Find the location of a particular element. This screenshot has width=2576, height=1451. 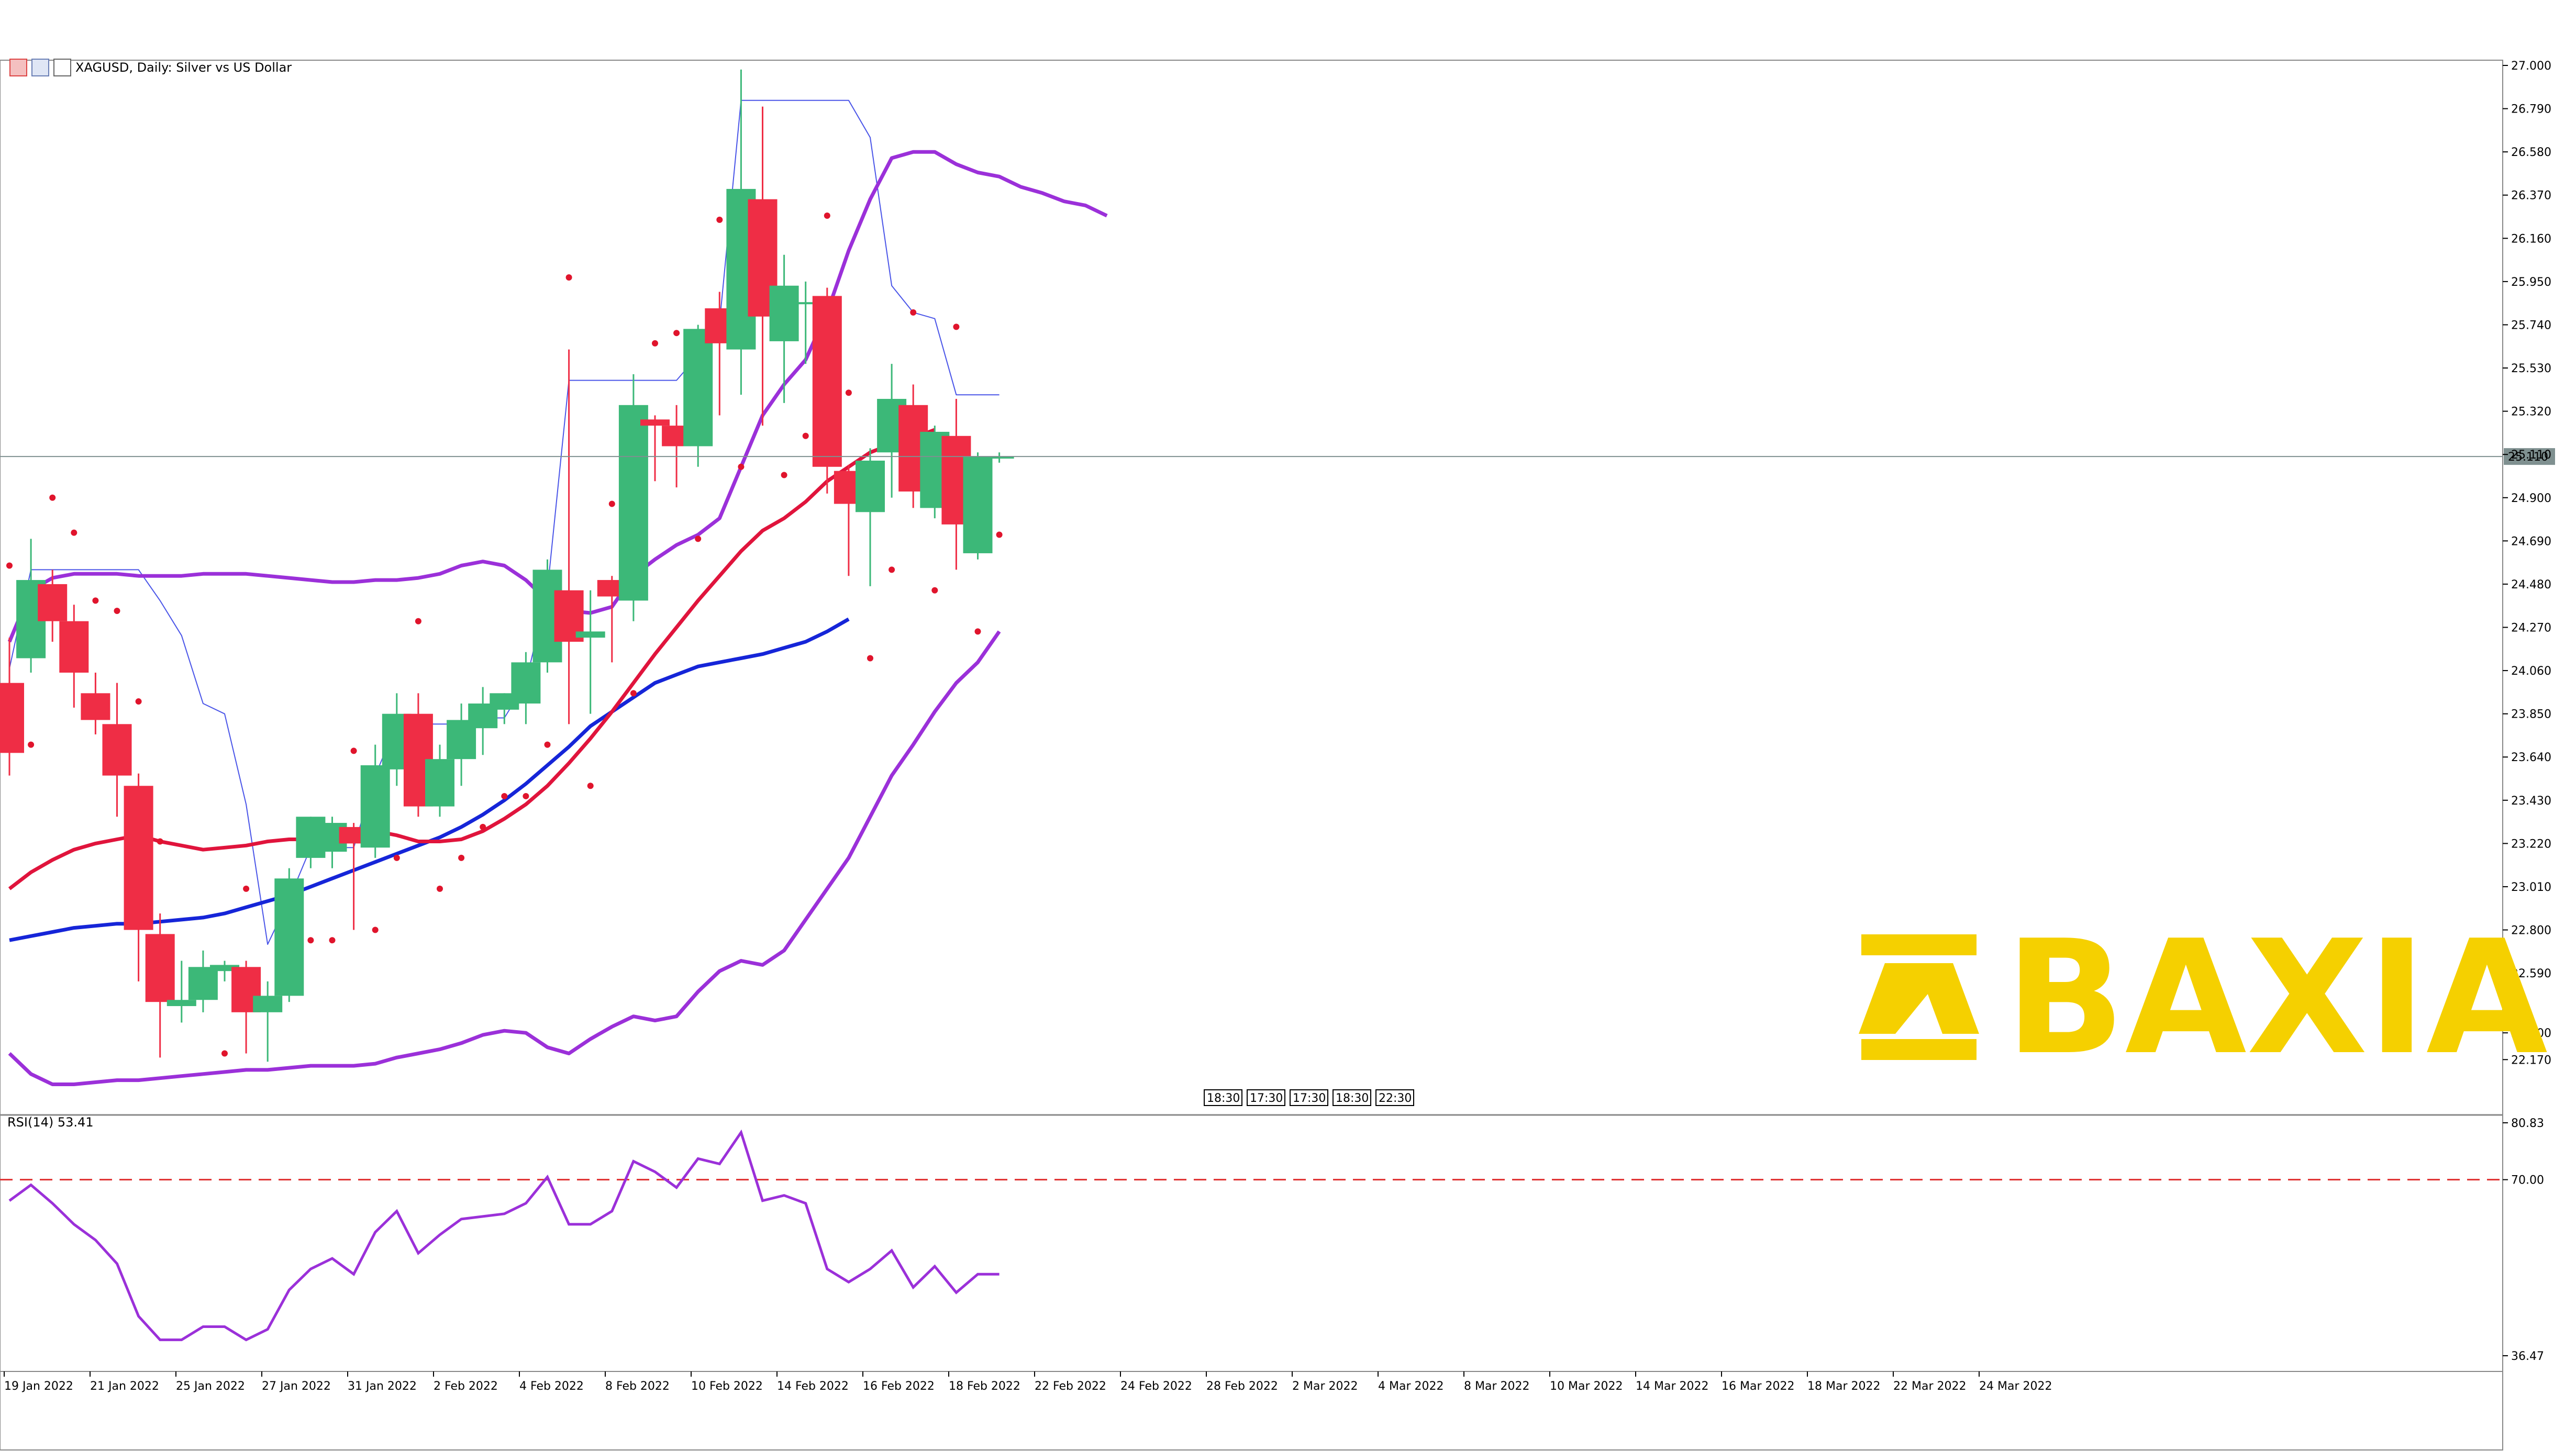

chart-title: XAGUSD, Daily: Silver vs US Dollar is located at coordinates (183, 67).